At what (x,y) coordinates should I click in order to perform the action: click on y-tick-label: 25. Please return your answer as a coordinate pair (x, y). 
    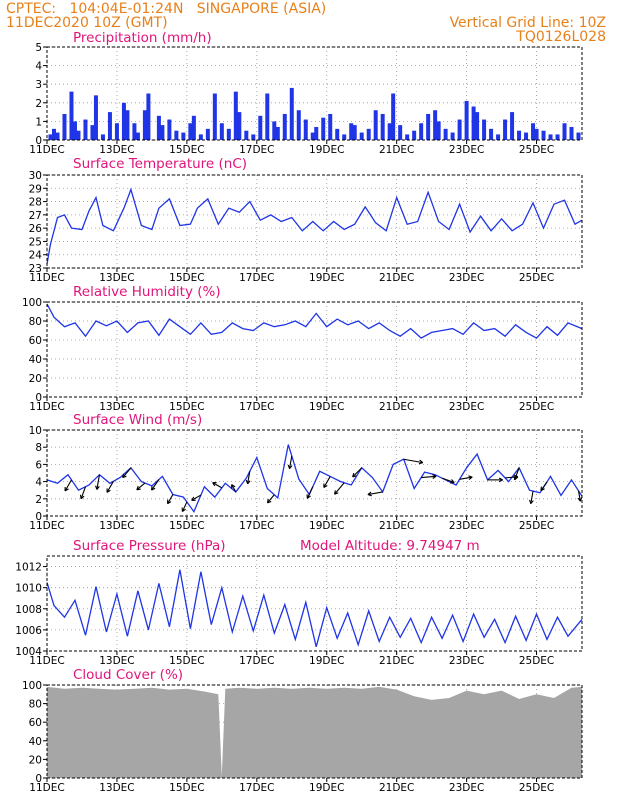
    Looking at the image, I should click on (35, 242).